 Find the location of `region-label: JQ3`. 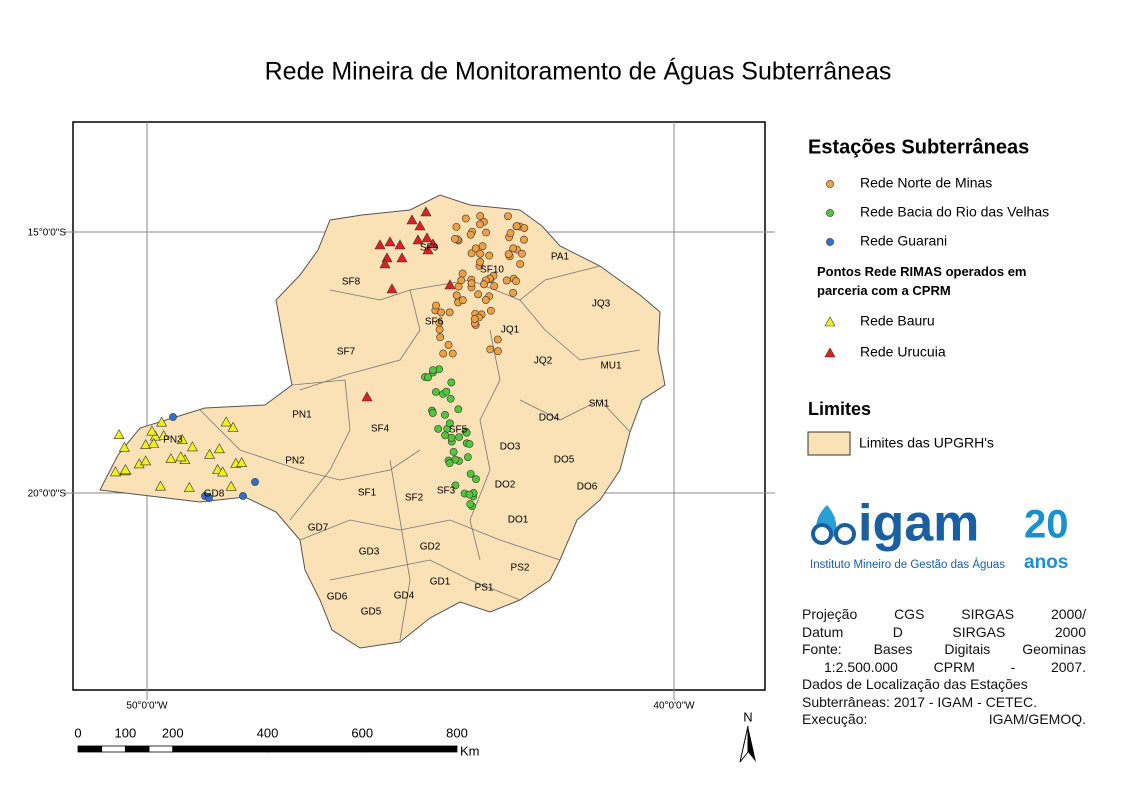

region-label: JQ3 is located at coordinates (601, 304).